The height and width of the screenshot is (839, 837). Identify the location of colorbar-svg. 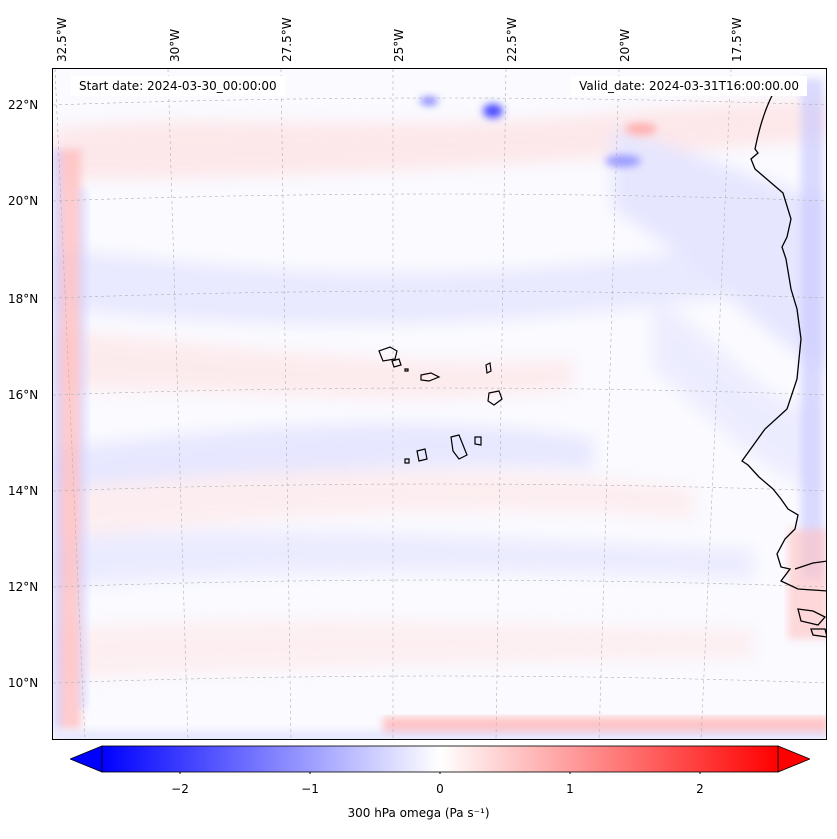
(440, 759).